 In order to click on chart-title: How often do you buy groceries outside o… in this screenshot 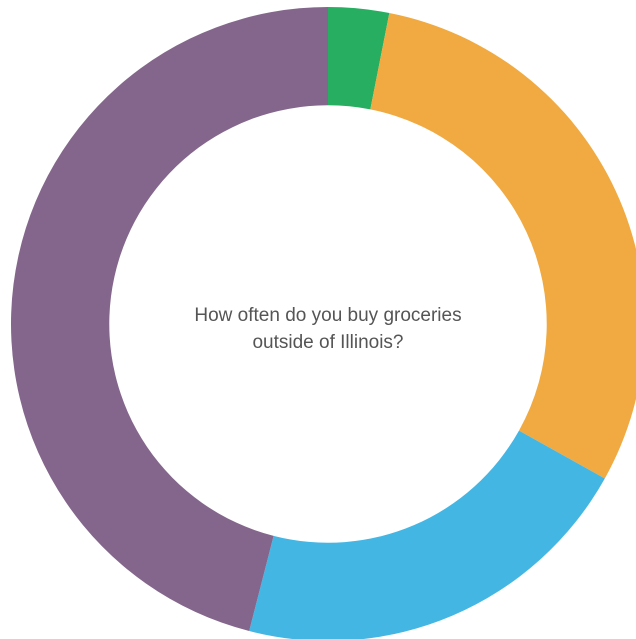, I will do `click(328, 329)`.